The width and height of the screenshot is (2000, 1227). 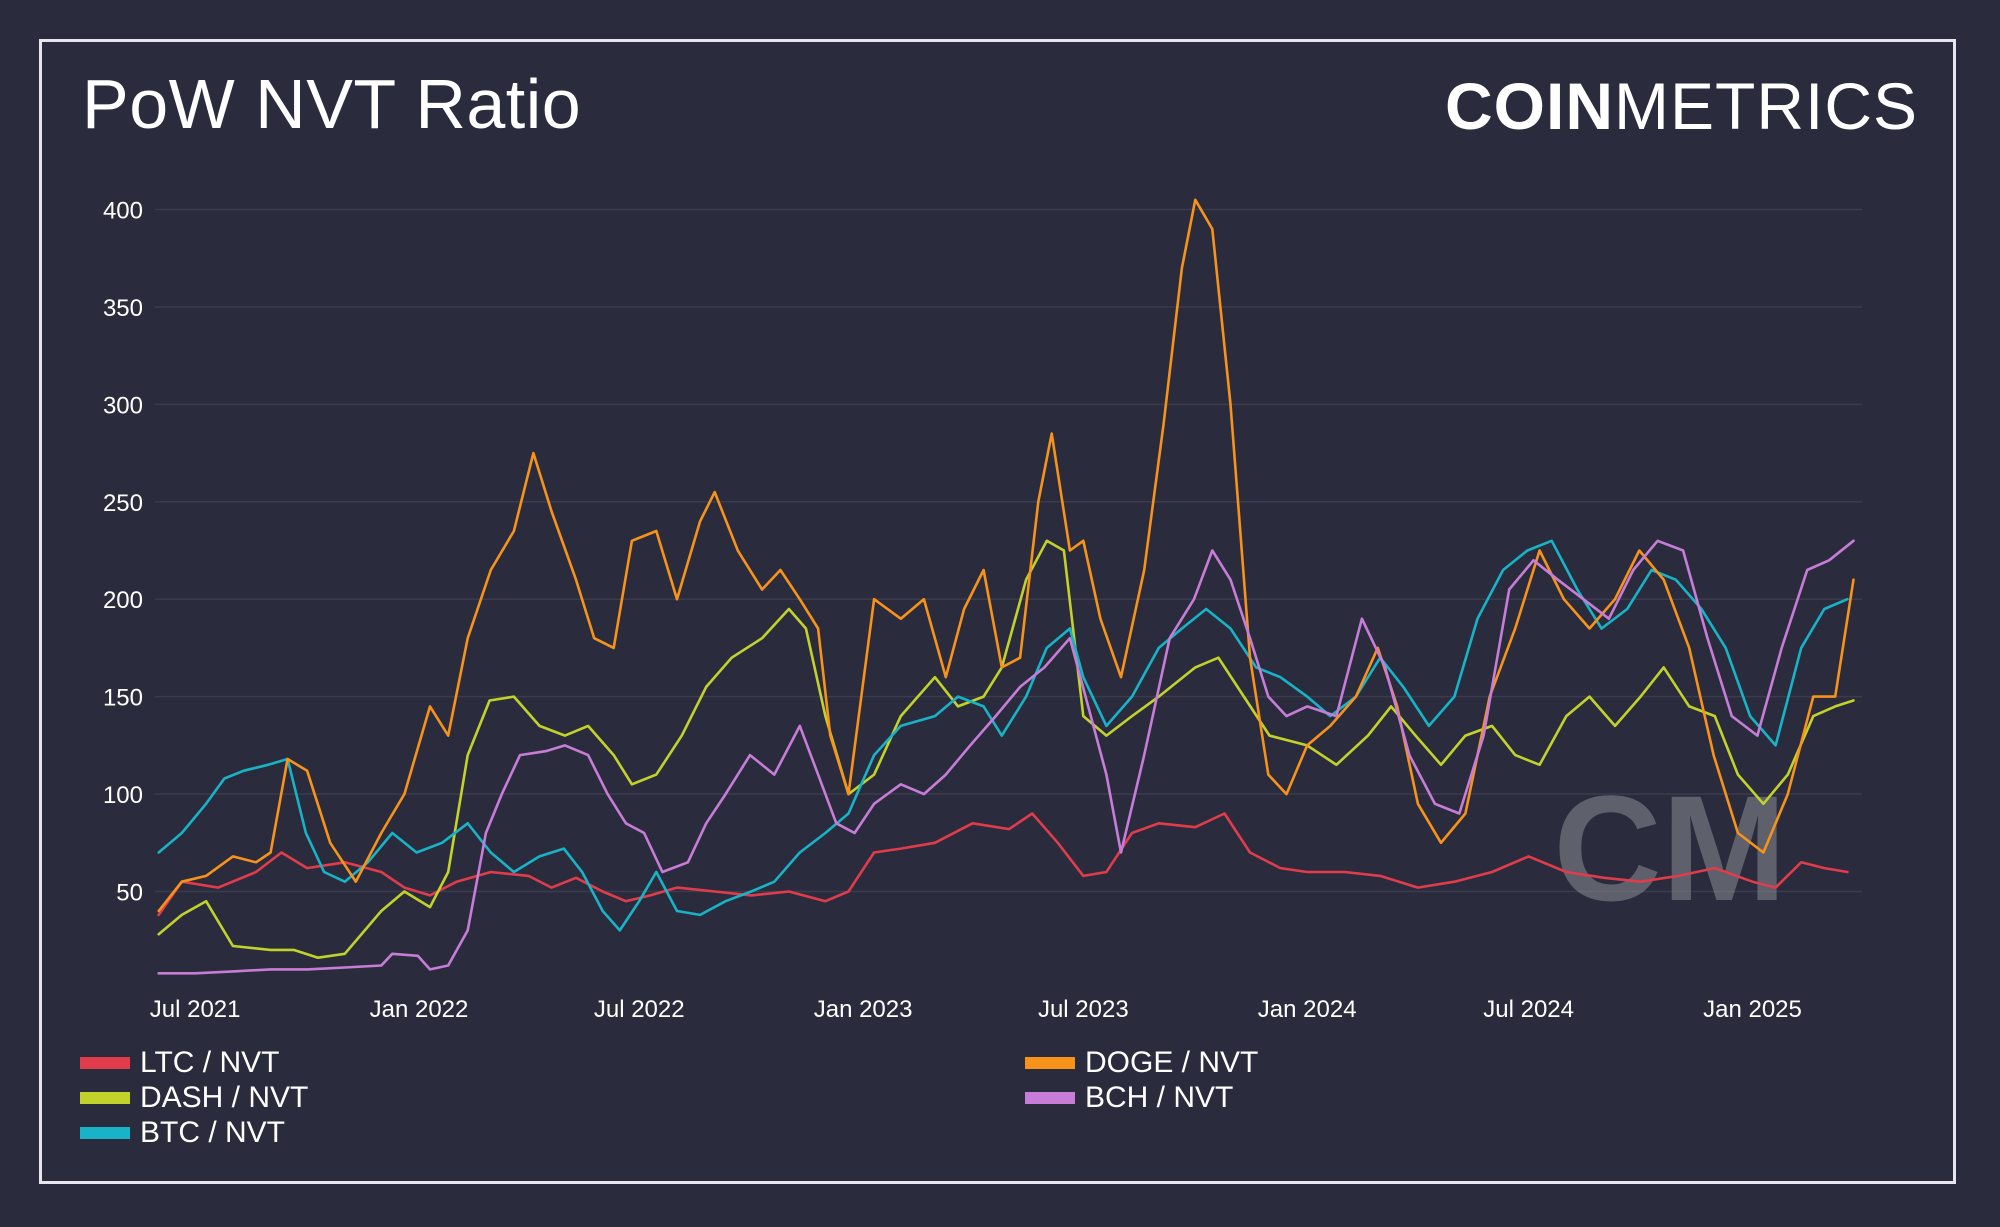 I want to click on x-tick-label: Jul 2021, so click(x=195, y=1009).